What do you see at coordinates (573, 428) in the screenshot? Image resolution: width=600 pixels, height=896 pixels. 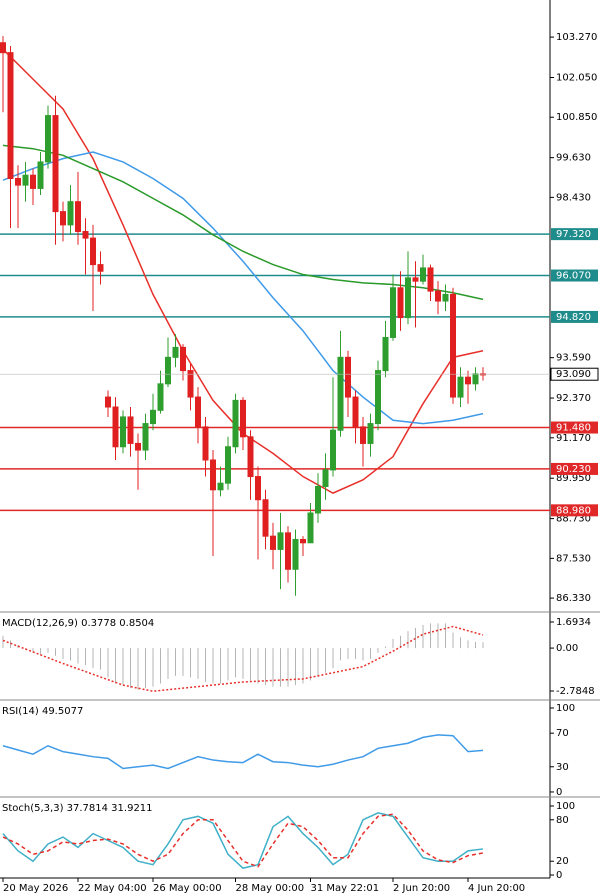 I see `level-label: 91.480` at bounding box center [573, 428].